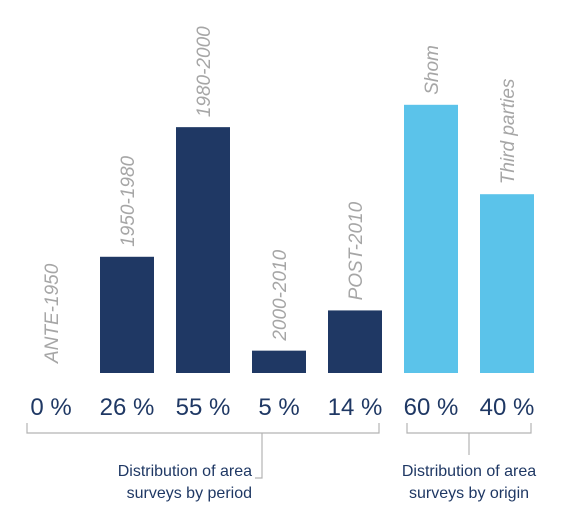 The image size is (563, 512). What do you see at coordinates (279, 361) in the screenshot?
I see `bar-2000-2010` at bounding box center [279, 361].